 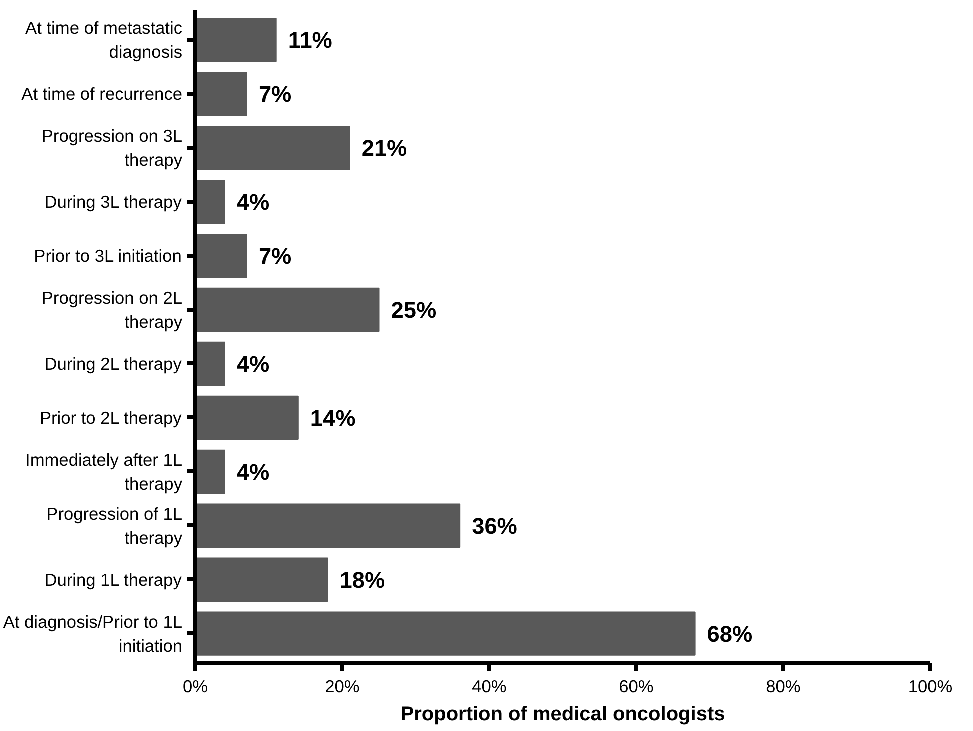 What do you see at coordinates (342, 686) in the screenshot?
I see `x-tick-label: 20%` at bounding box center [342, 686].